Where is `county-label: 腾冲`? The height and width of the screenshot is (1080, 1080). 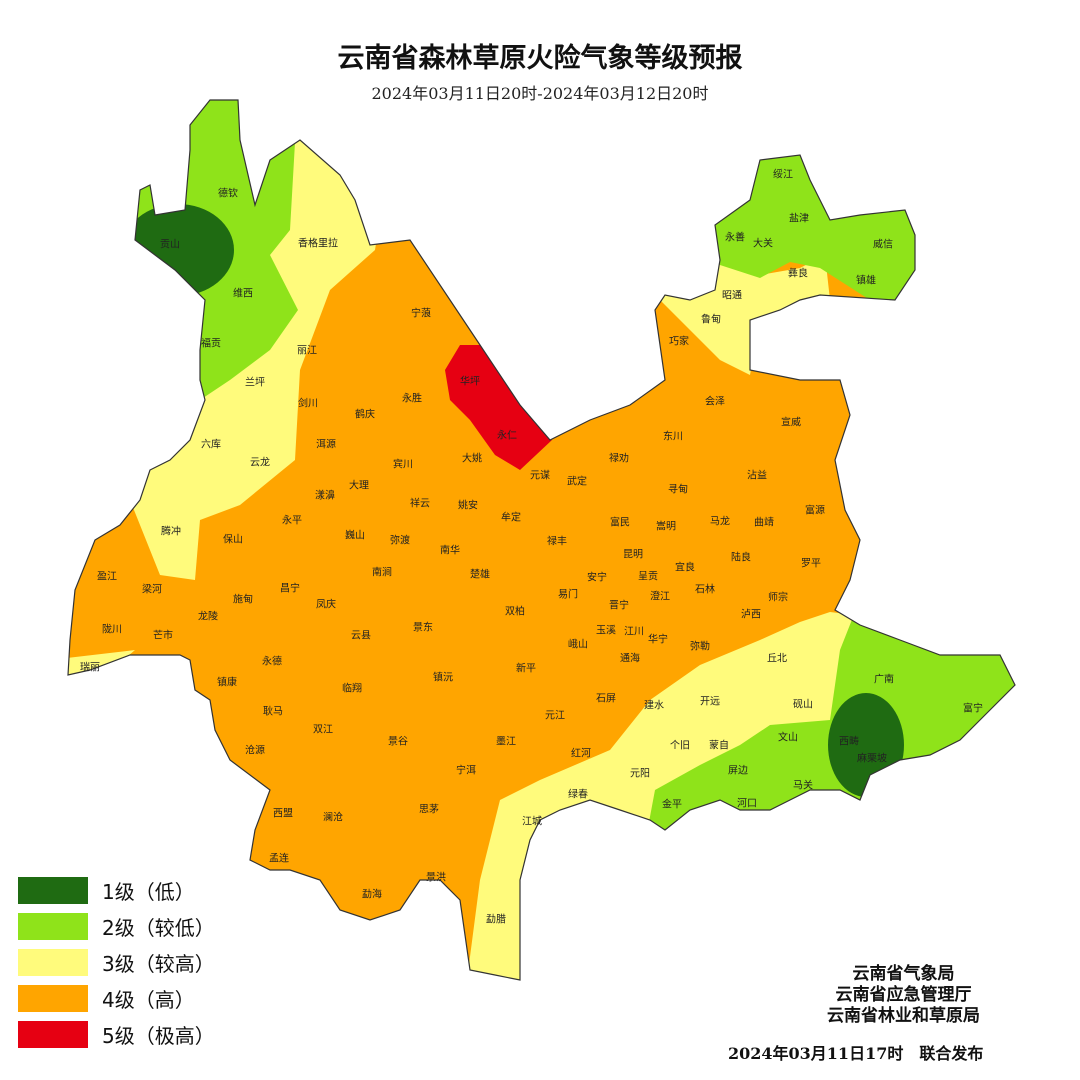 county-label: 腾冲 is located at coordinates (171, 532).